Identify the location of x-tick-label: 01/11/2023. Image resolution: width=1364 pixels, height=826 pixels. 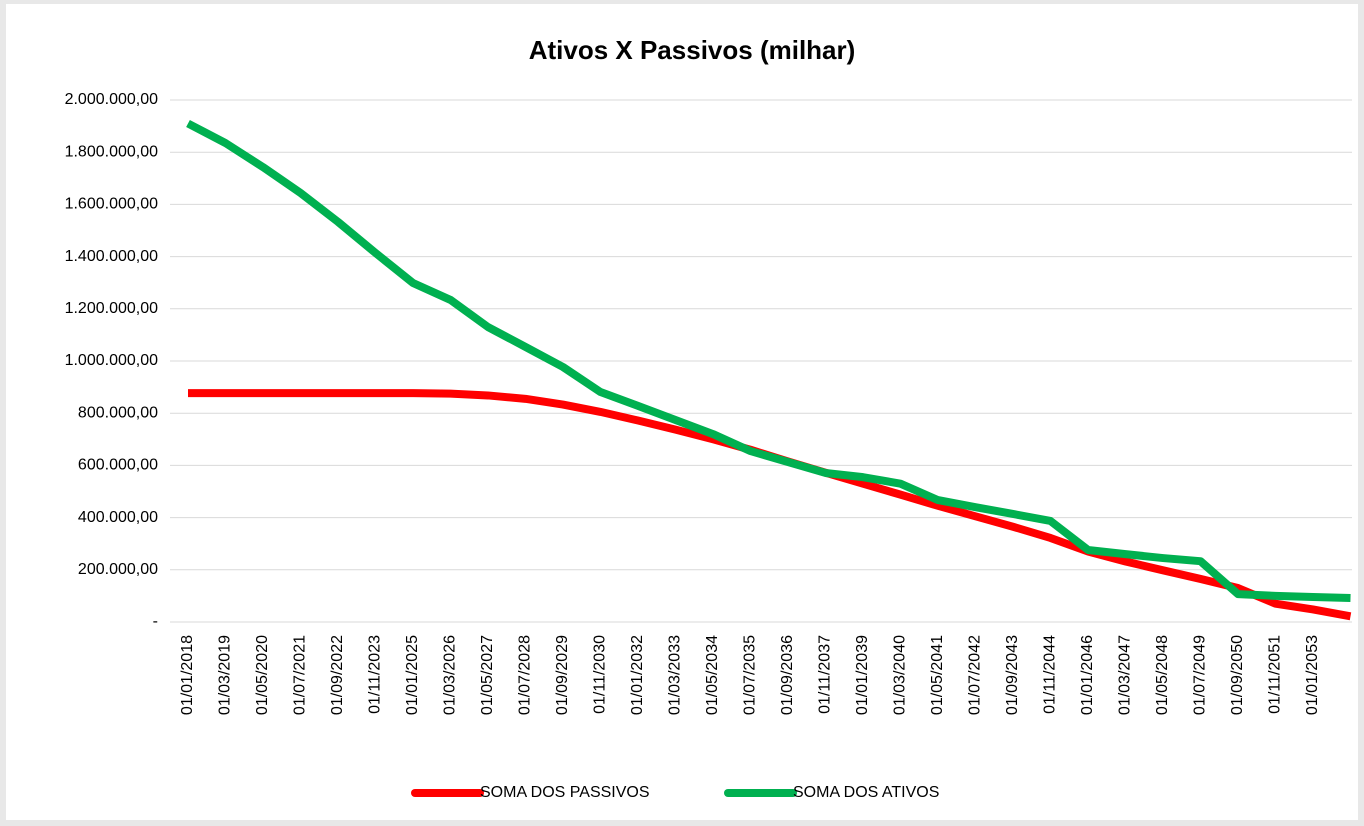
(375, 674).